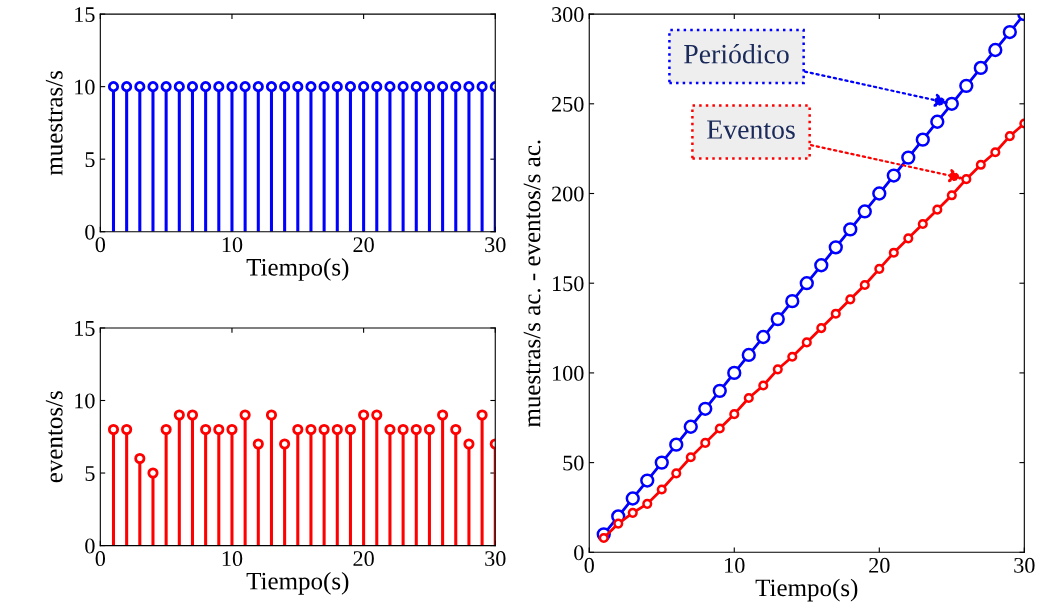  Describe the element at coordinates (532, 284) in the screenshot. I see `y-axis-title: muestras/s ac. - eventos/s ac.` at that location.